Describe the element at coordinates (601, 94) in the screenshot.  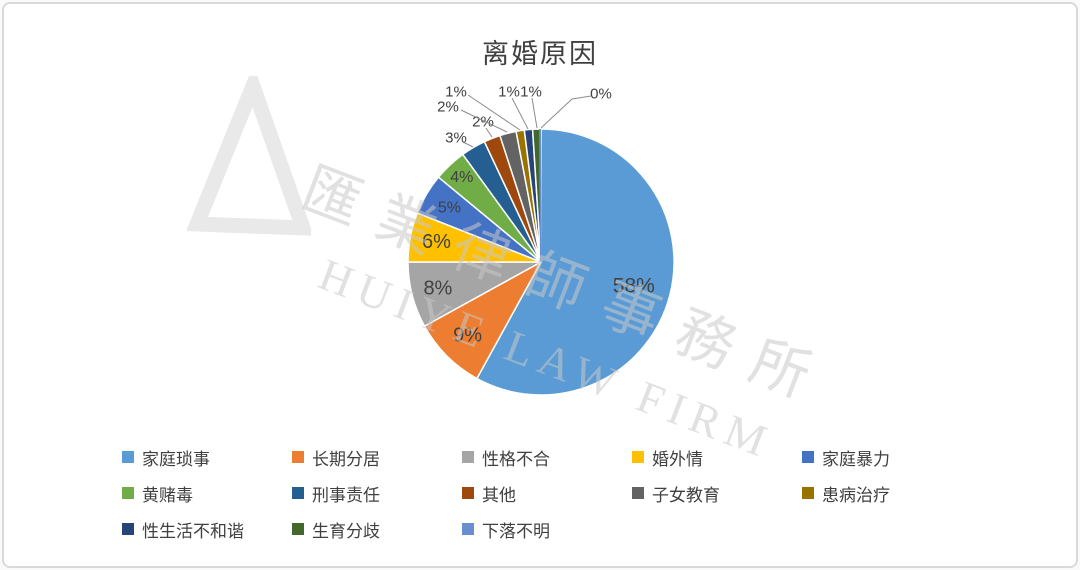
I see `slice-label: 0%` at that location.